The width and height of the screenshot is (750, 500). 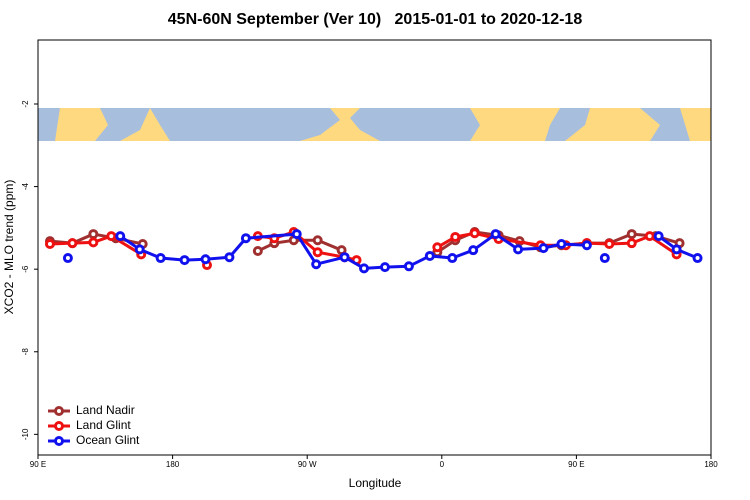 What do you see at coordinates (375, 483) in the screenshot?
I see `x-axis-label: Longitude` at bounding box center [375, 483].